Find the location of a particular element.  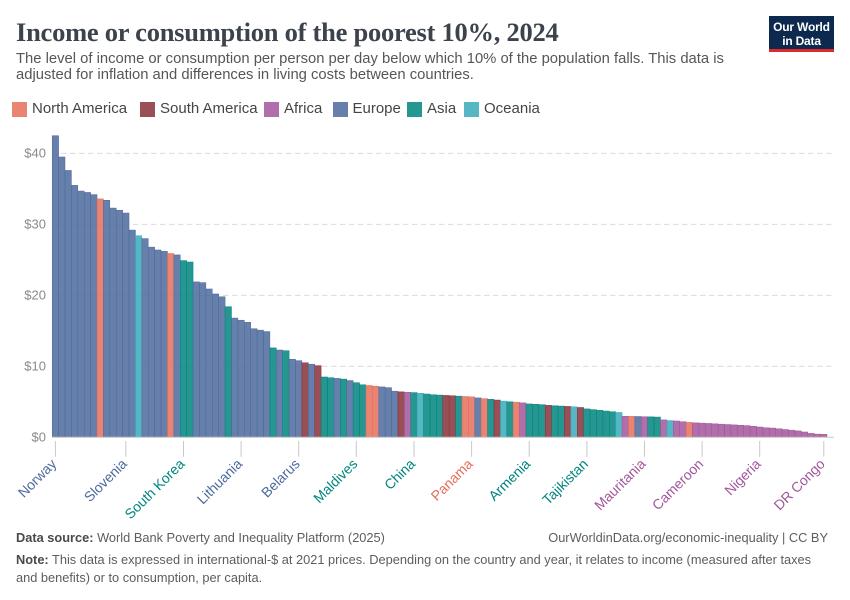

svg-text: Tajikistan is located at coordinates (565, 482).